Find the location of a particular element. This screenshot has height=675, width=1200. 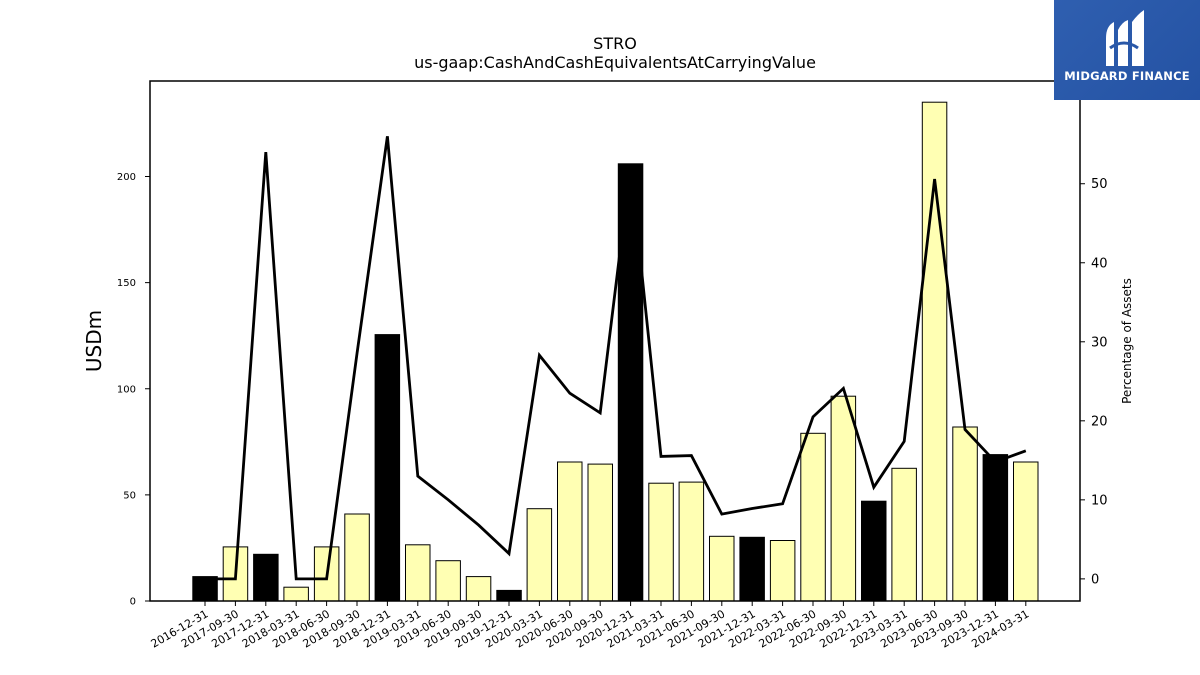

y2-tick-label: 20 is located at coordinates (1099, 421).